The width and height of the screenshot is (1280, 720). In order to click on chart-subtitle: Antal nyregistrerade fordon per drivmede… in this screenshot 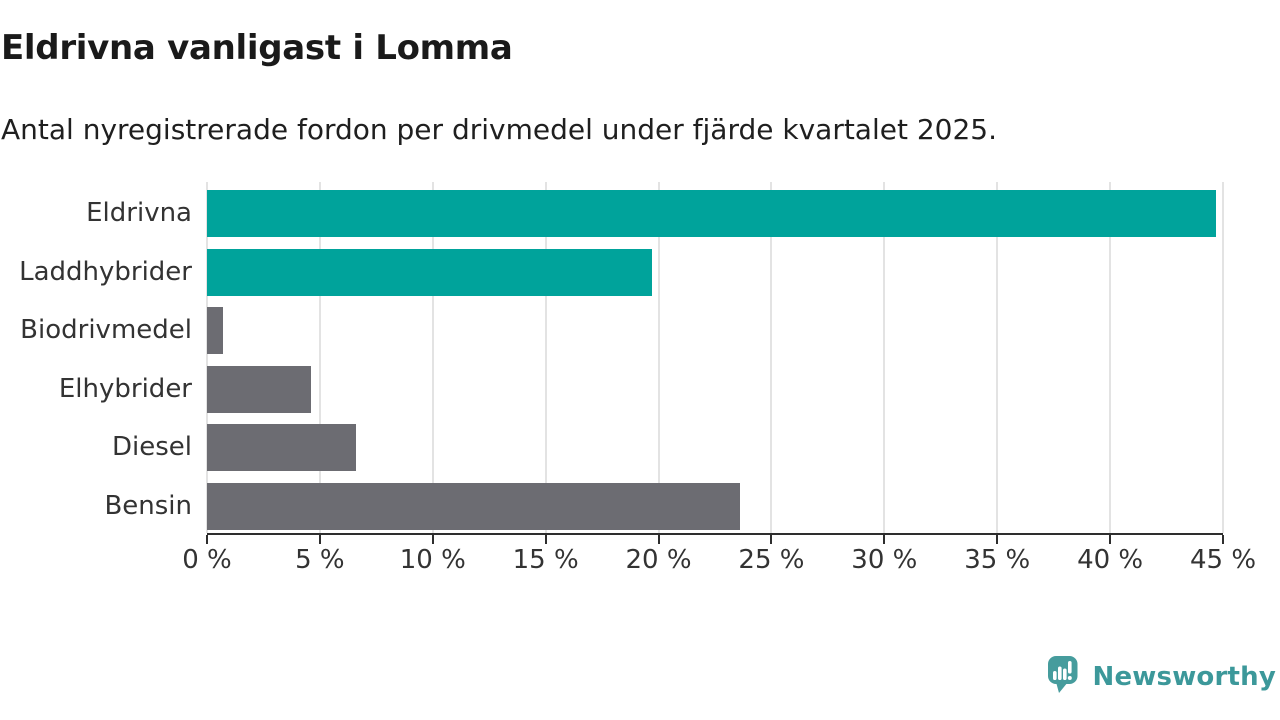, I will do `click(499, 129)`.